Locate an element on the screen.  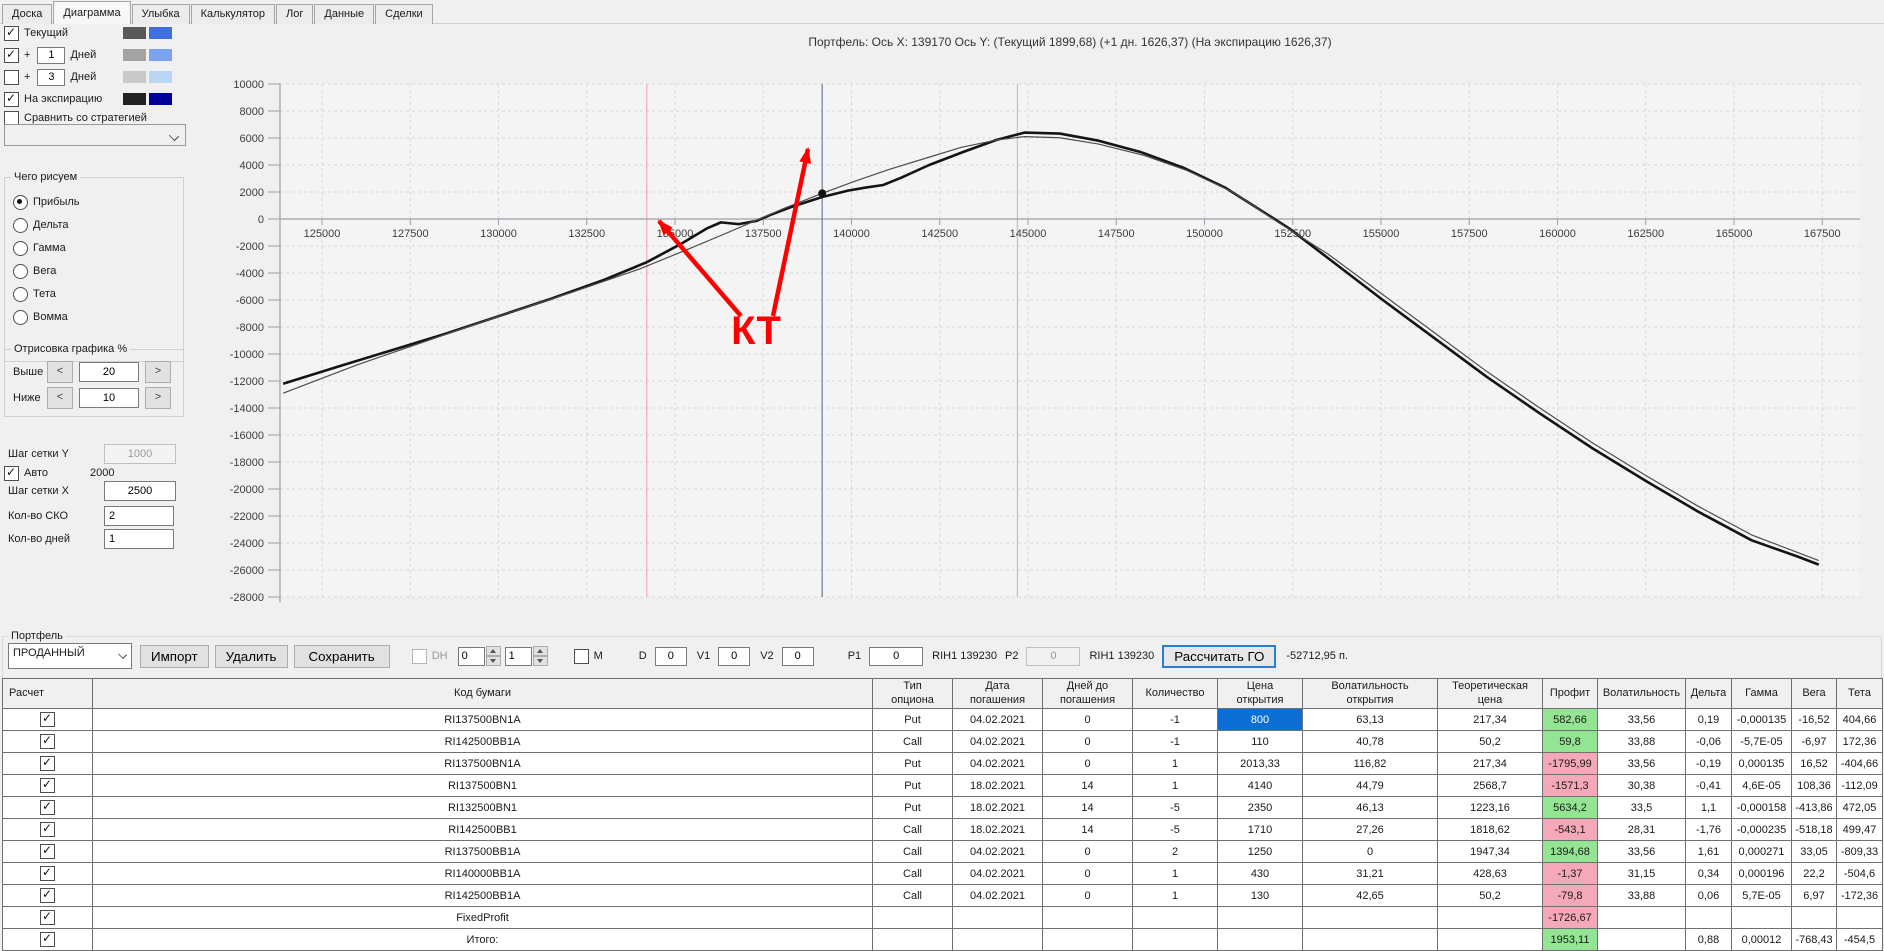
table-cell: RI132500BN1 is located at coordinates (482, 807).